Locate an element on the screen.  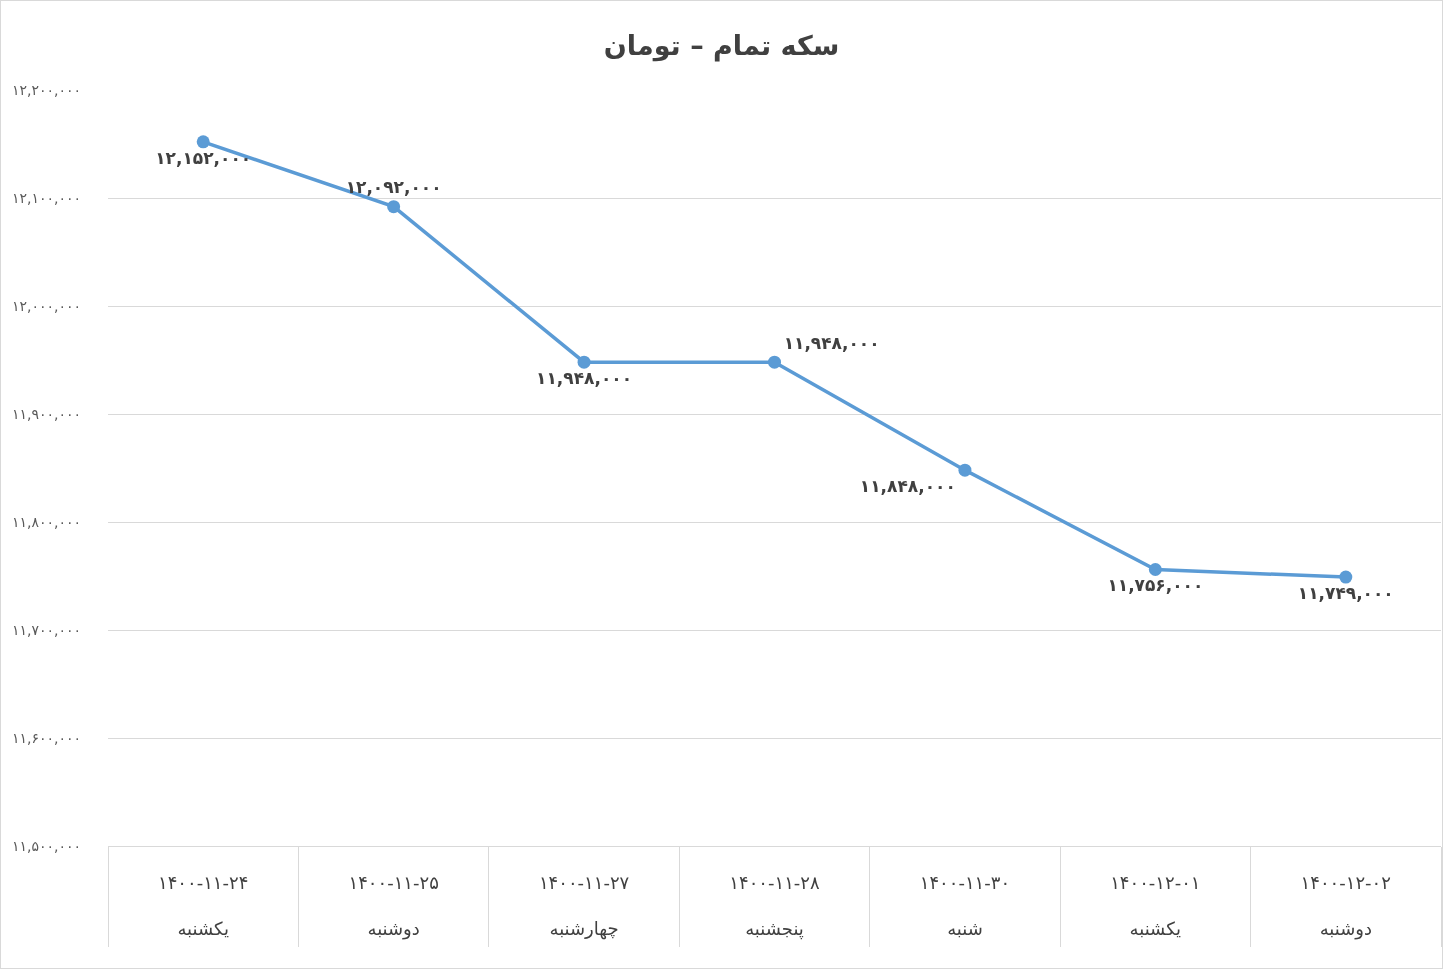
y-tick-label: ۱۱,۵۰۰,۰۰۰ is located at coordinates (46, 845).